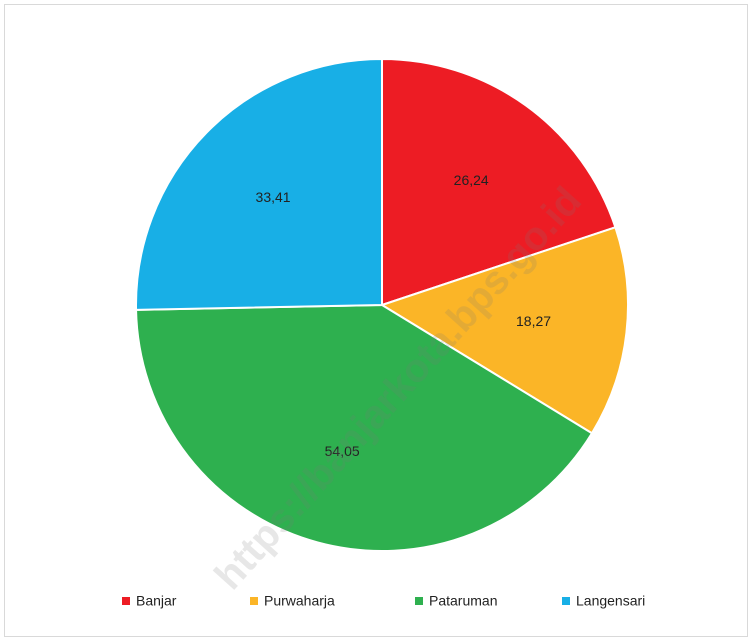 This screenshot has height=641, width=752. Describe the element at coordinates (299, 601) in the screenshot. I see `legend-label: Purwaharja` at that location.